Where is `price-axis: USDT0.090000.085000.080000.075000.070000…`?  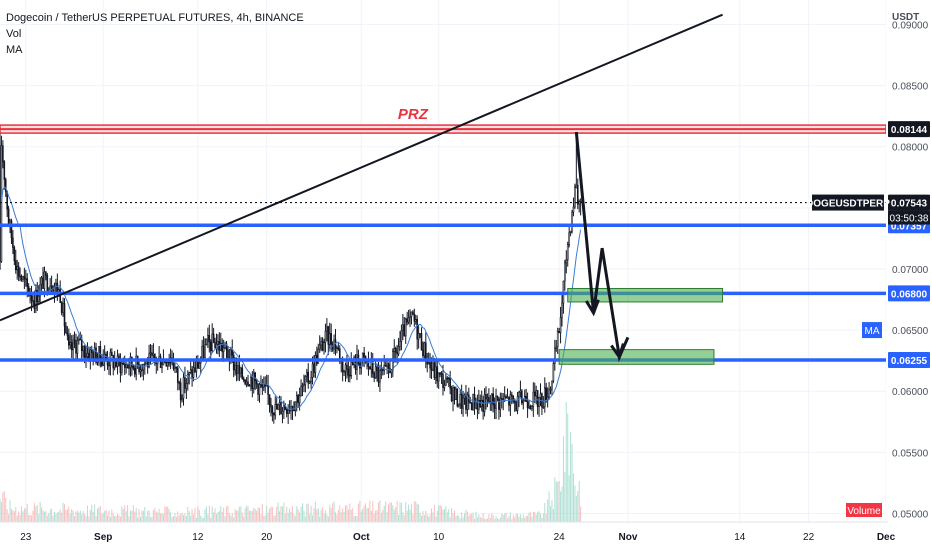
price-axis: USDT0.090000.085000.080000.075000.070000… is located at coordinates (909, 275).